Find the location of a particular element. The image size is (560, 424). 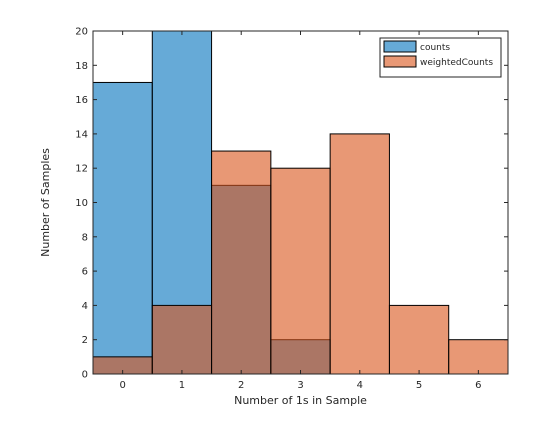

y-tick-label: 12 is located at coordinates (81, 169).